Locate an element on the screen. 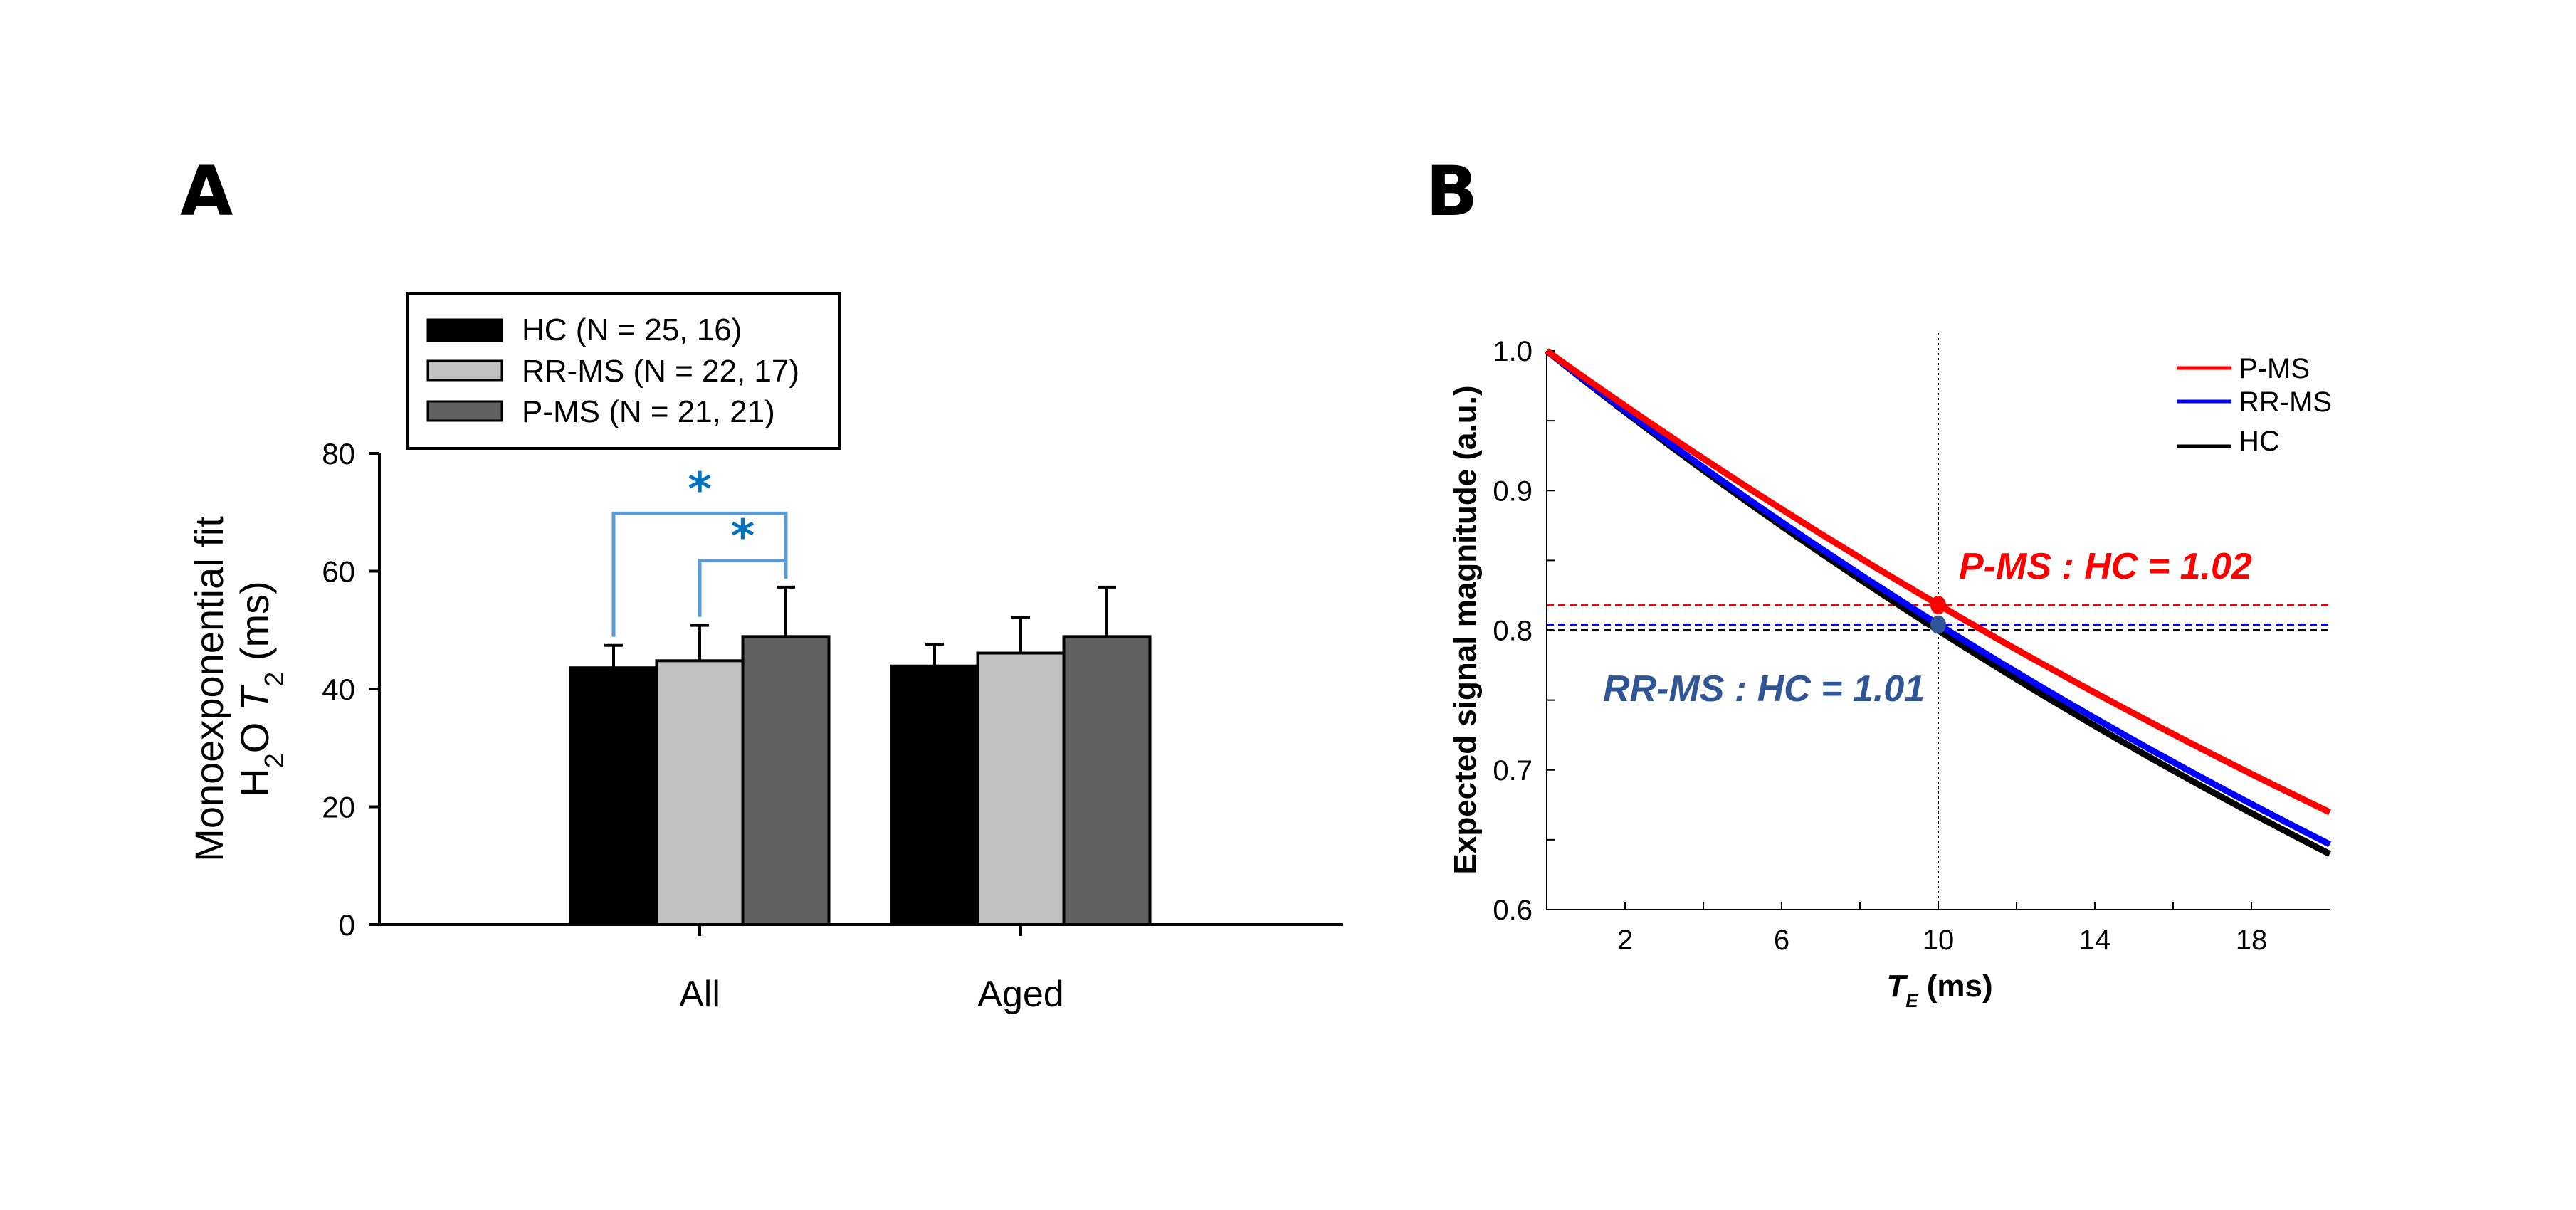  x-tick-label: 10 is located at coordinates (1939, 940).